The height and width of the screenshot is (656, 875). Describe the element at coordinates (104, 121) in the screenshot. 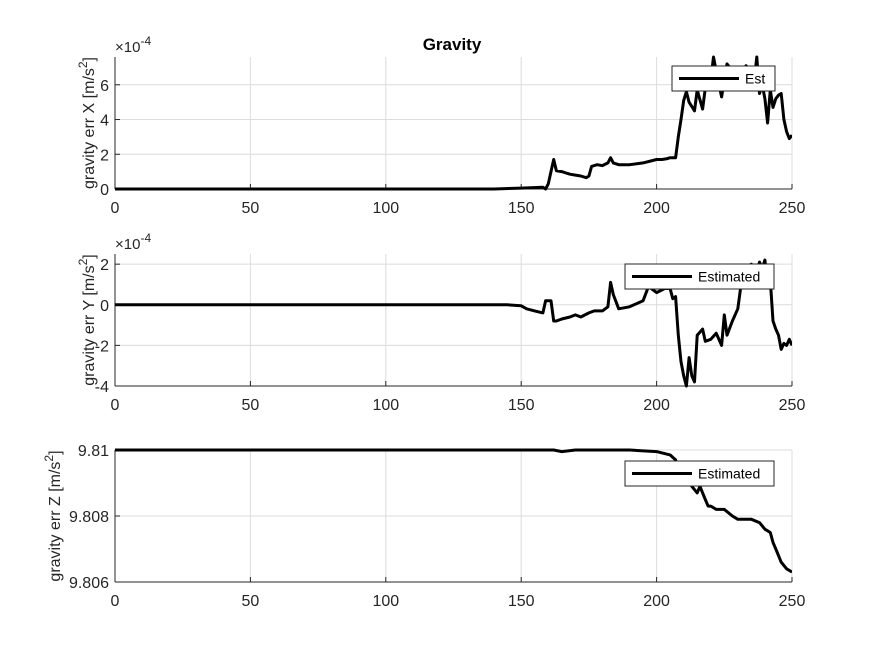

I see `y-tick-label: 4` at that location.